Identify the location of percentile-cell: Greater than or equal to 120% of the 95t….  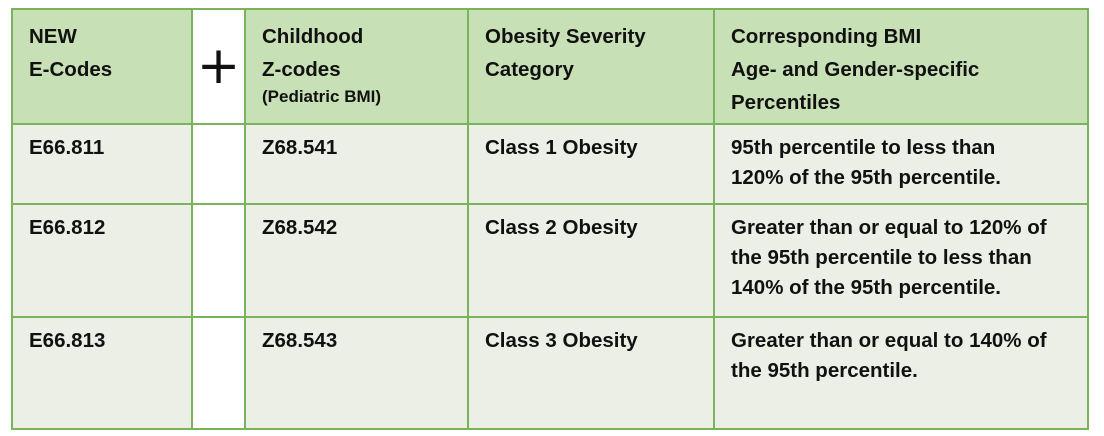
(901, 260).